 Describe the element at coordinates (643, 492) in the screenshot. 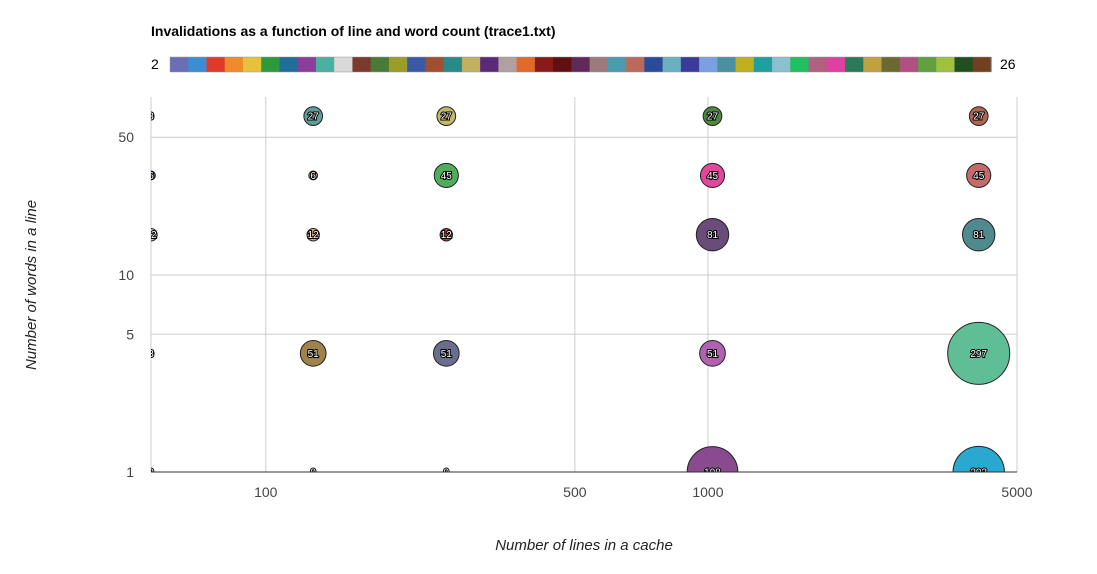

I see `x-axis-ticks: 100 500 1000 5000` at that location.